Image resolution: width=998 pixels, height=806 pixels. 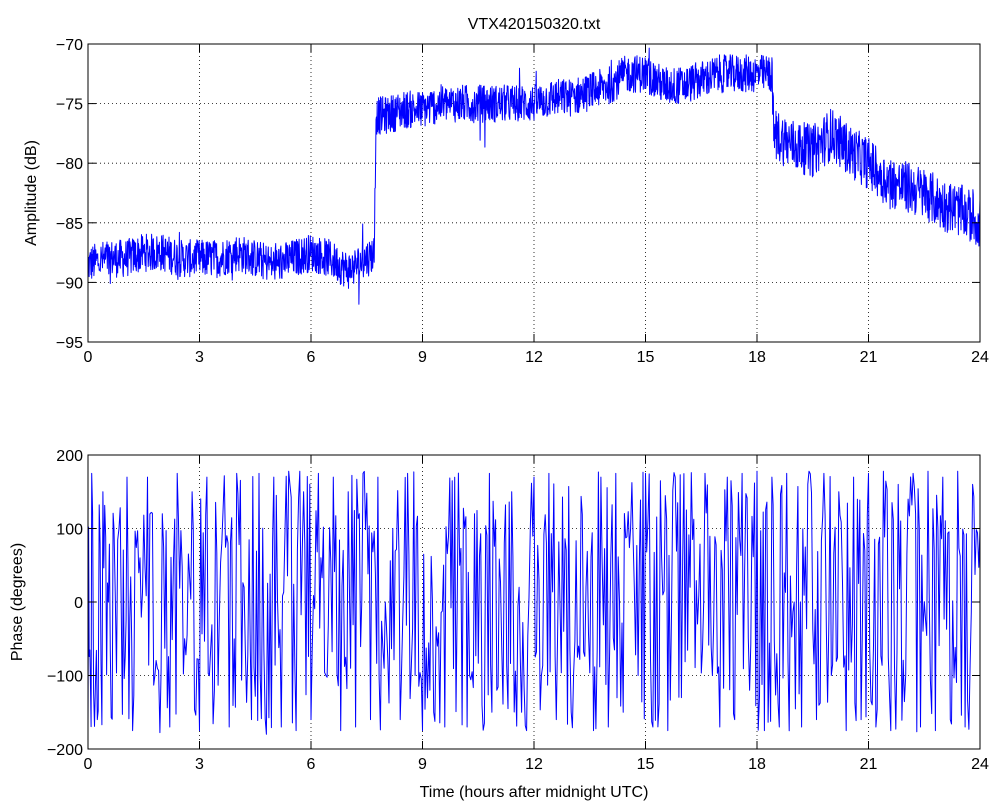 I want to click on amplitude-x-tick-label: 24, so click(x=980, y=357).